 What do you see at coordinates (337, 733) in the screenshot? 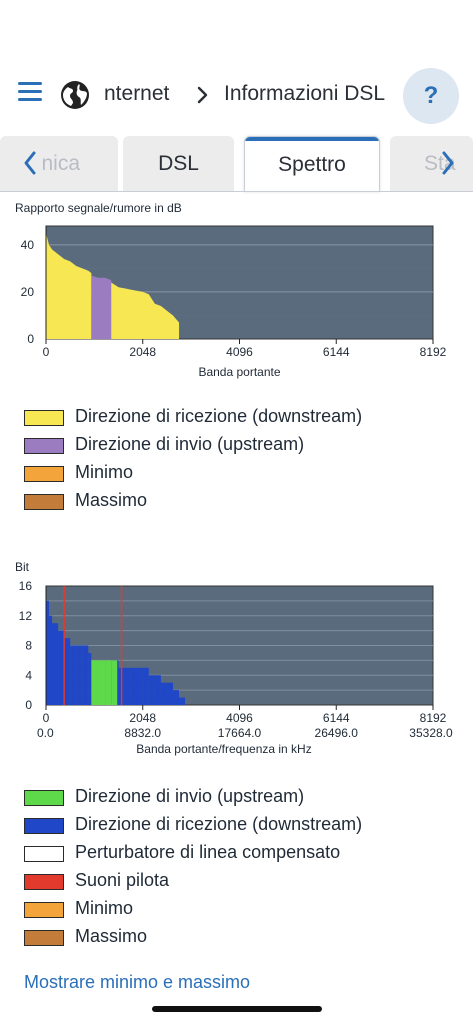
I see `x-tick-freq-label: 26496.0` at bounding box center [337, 733].